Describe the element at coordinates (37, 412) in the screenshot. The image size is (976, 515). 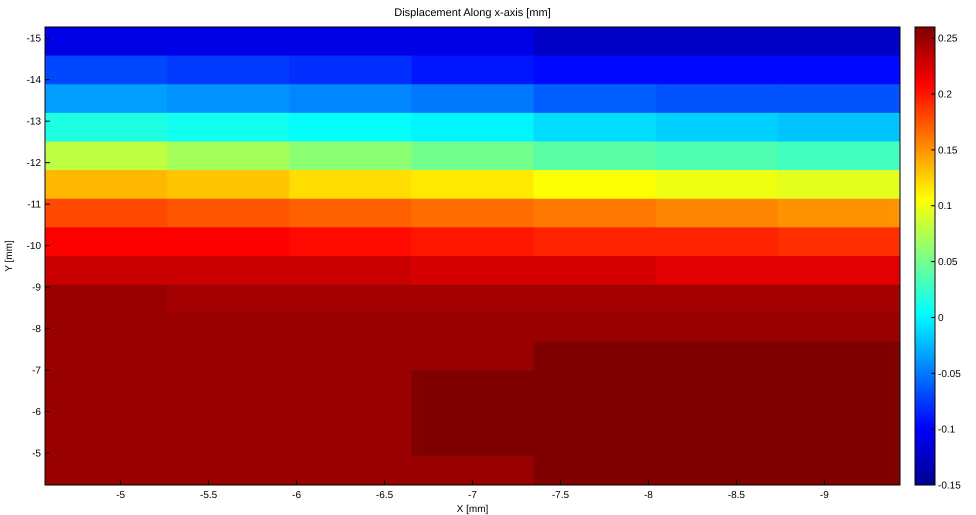
I see `y-tick-label: -6` at that location.